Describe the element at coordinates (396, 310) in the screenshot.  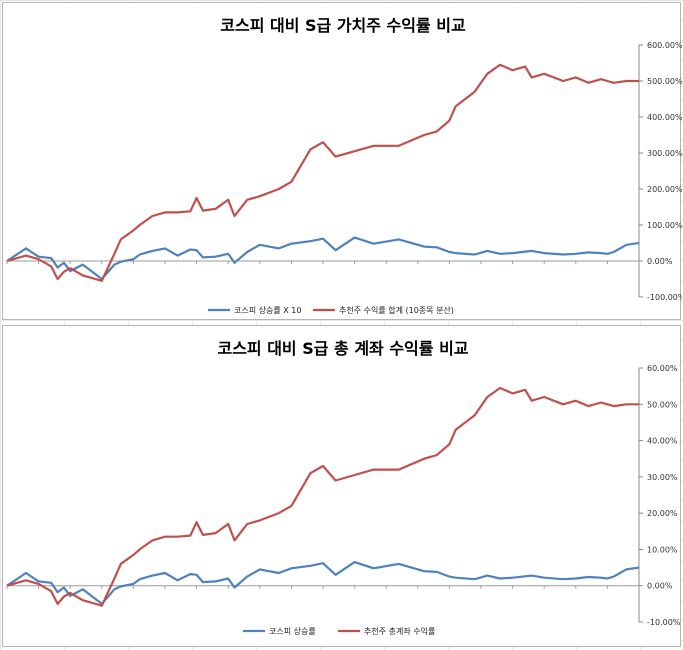
I see `legend-label: 추천주 수익률 합계 (10종목 분산)` at that location.